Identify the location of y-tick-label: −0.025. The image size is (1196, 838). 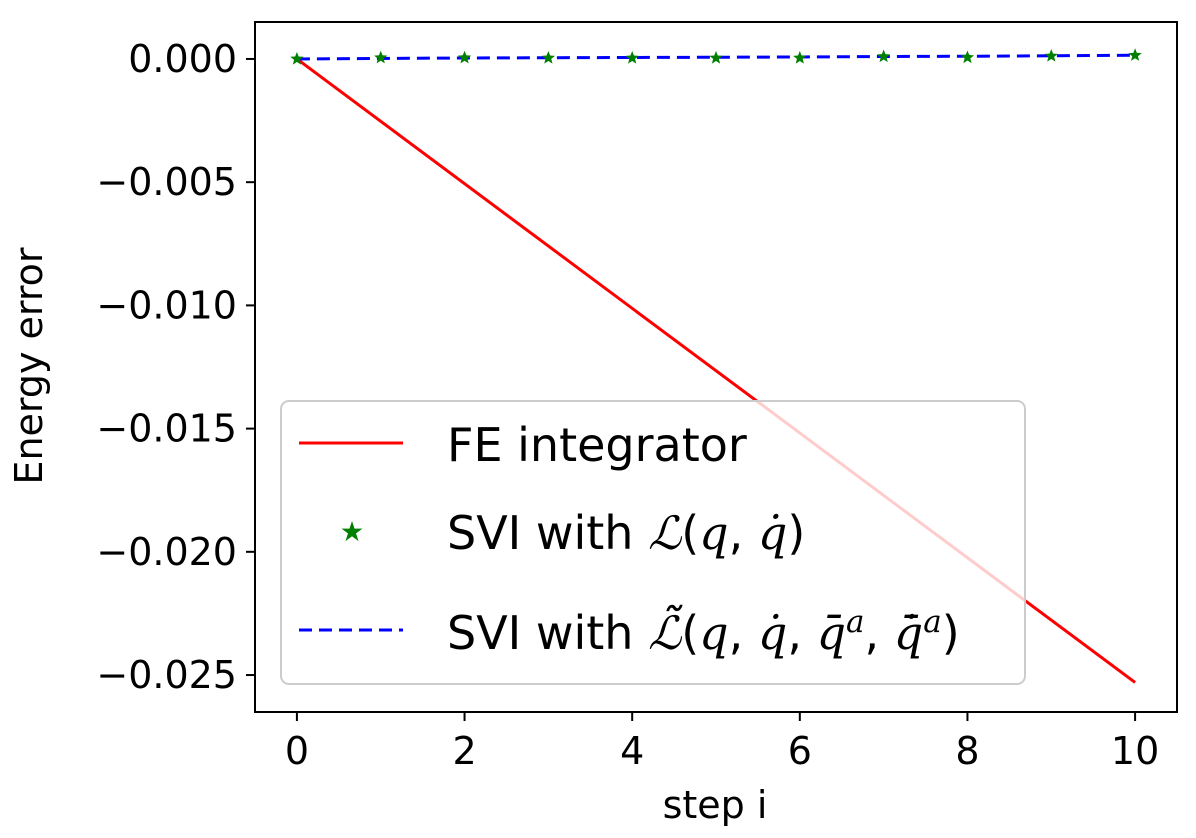
(166, 675).